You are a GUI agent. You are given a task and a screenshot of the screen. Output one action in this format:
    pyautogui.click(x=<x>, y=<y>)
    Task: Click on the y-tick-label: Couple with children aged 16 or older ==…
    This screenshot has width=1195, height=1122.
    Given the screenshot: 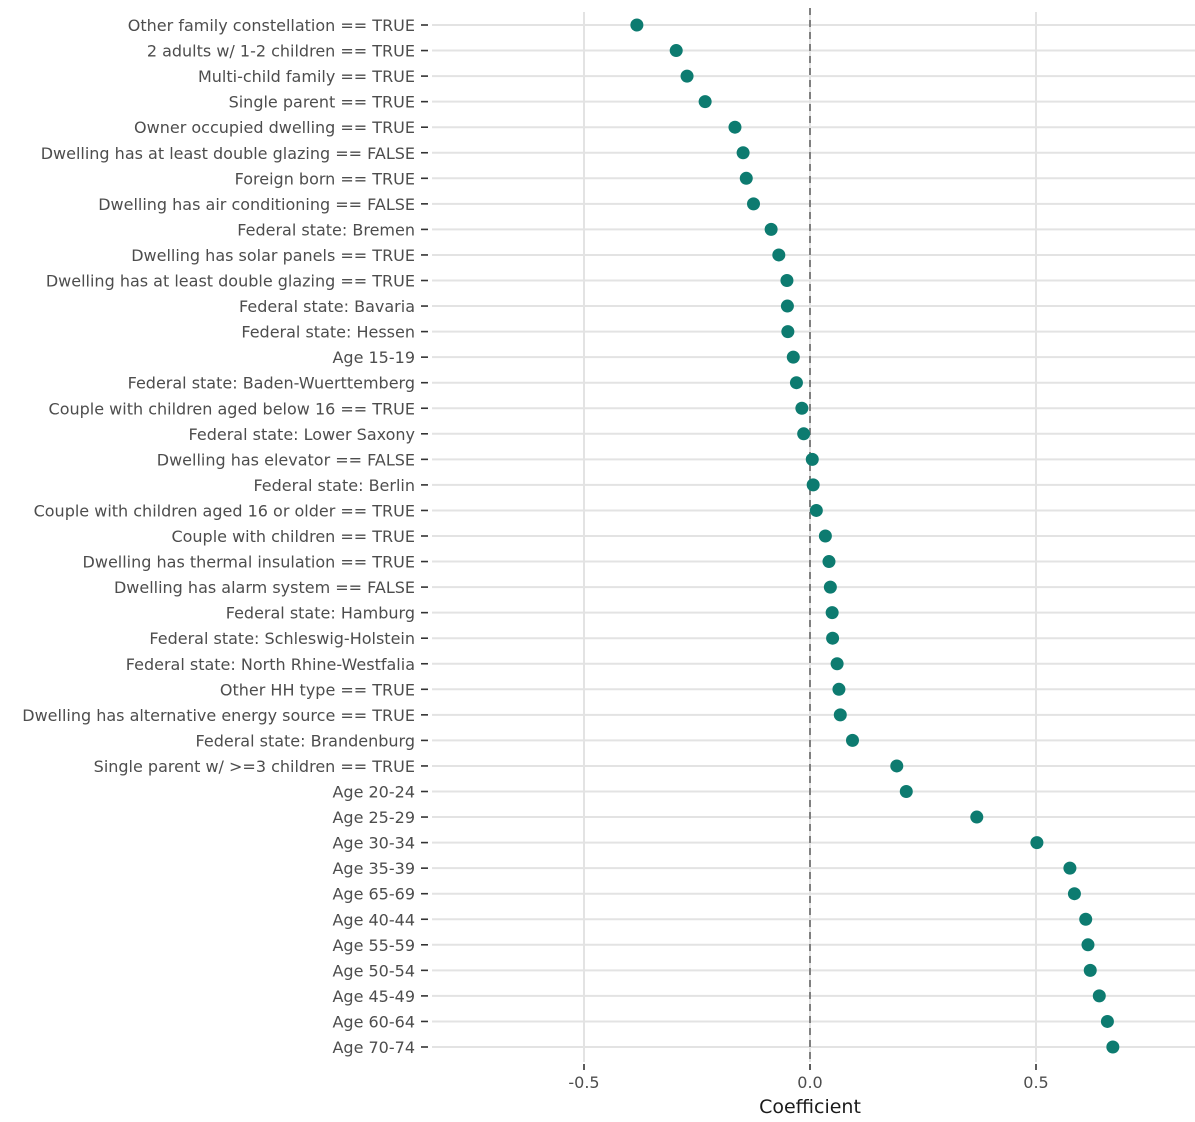 What is the action you would take?
    pyautogui.click(x=224, y=510)
    